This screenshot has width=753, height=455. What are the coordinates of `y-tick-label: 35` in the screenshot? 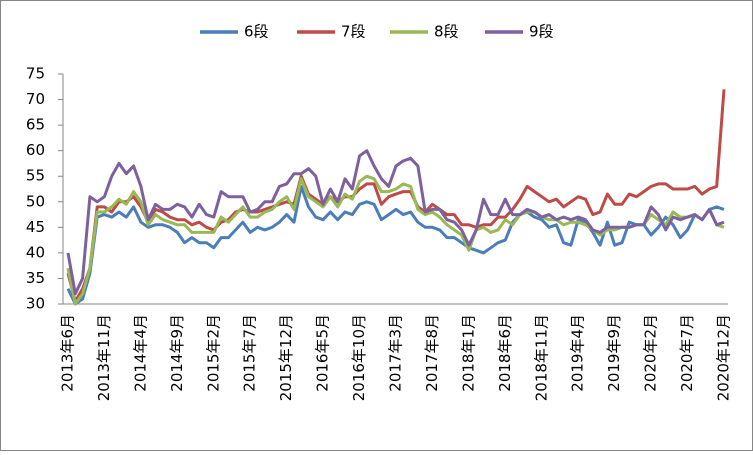 It's located at (35, 278).